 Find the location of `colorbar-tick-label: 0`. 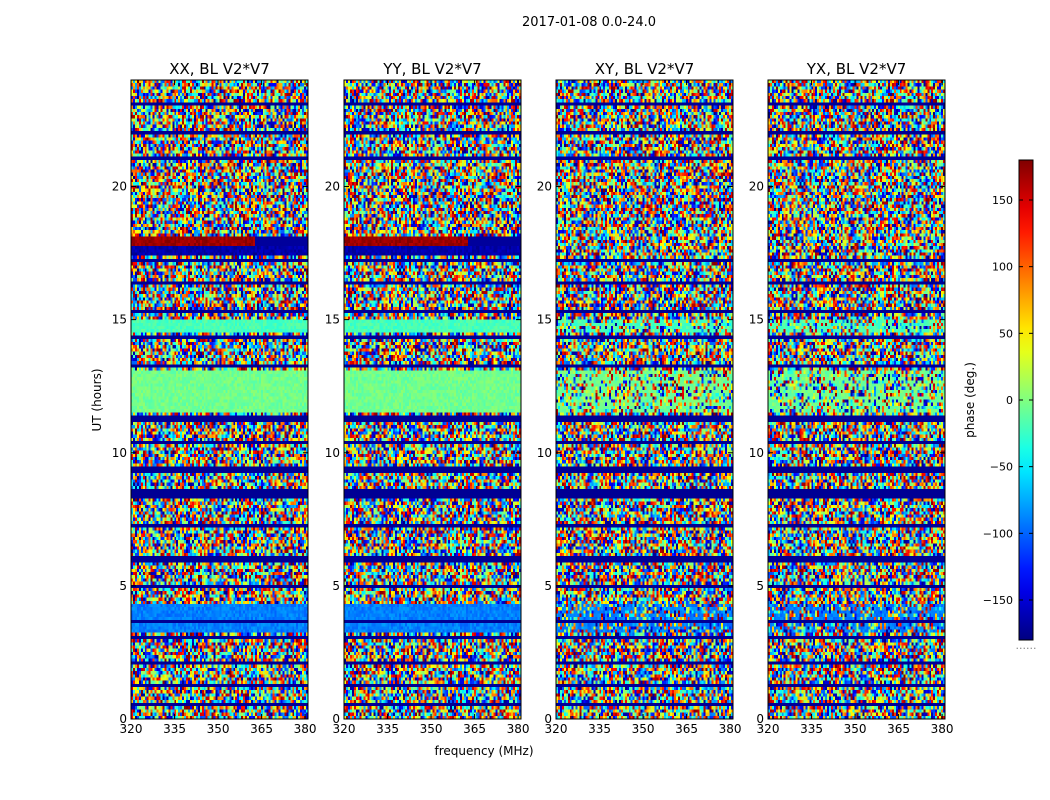

colorbar-tick-label: 0 is located at coordinates (1009, 400).